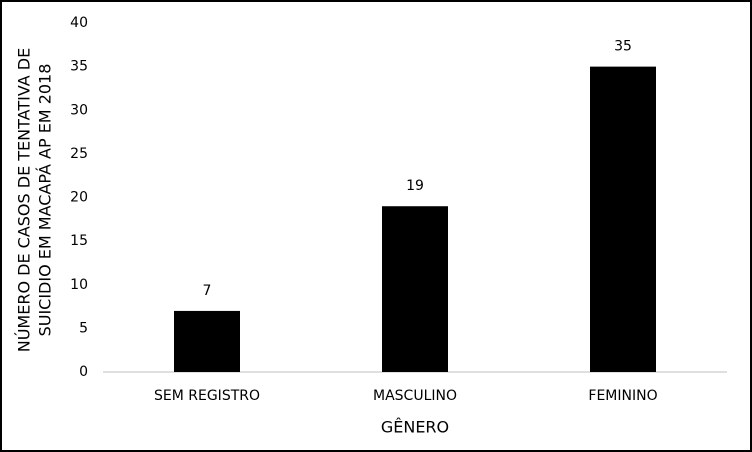  Describe the element at coordinates (622, 396) in the screenshot. I see `x-tick-label: FEMININO` at that location.